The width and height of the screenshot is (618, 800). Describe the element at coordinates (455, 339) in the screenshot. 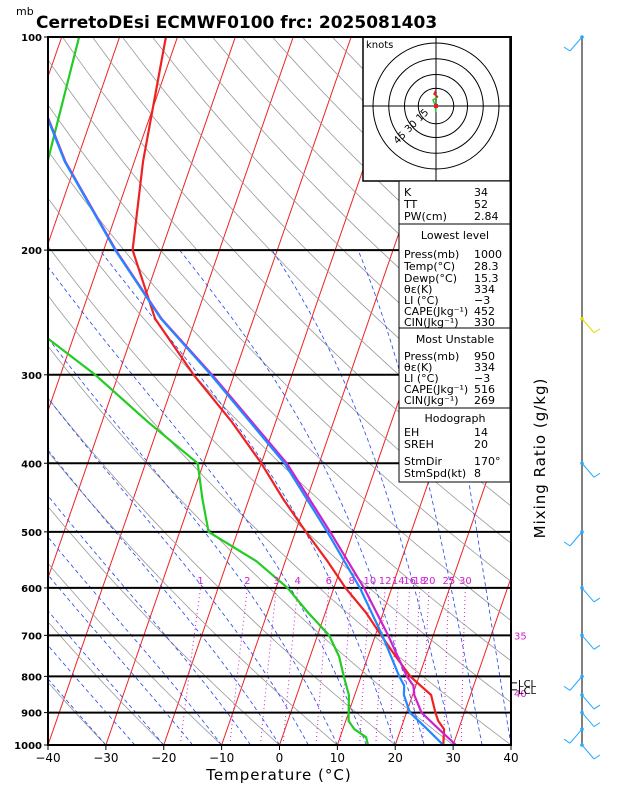

I see `most-unstable-title: Most Unstable` at that location.